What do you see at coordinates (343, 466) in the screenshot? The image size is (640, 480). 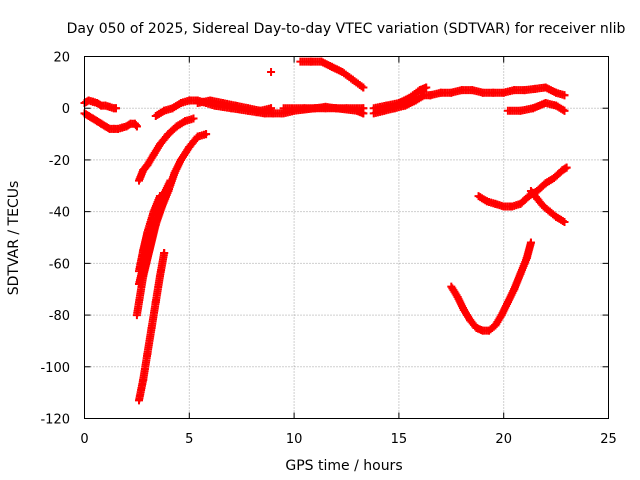 I see `x-axis-title: GPS time / hours` at bounding box center [343, 466].